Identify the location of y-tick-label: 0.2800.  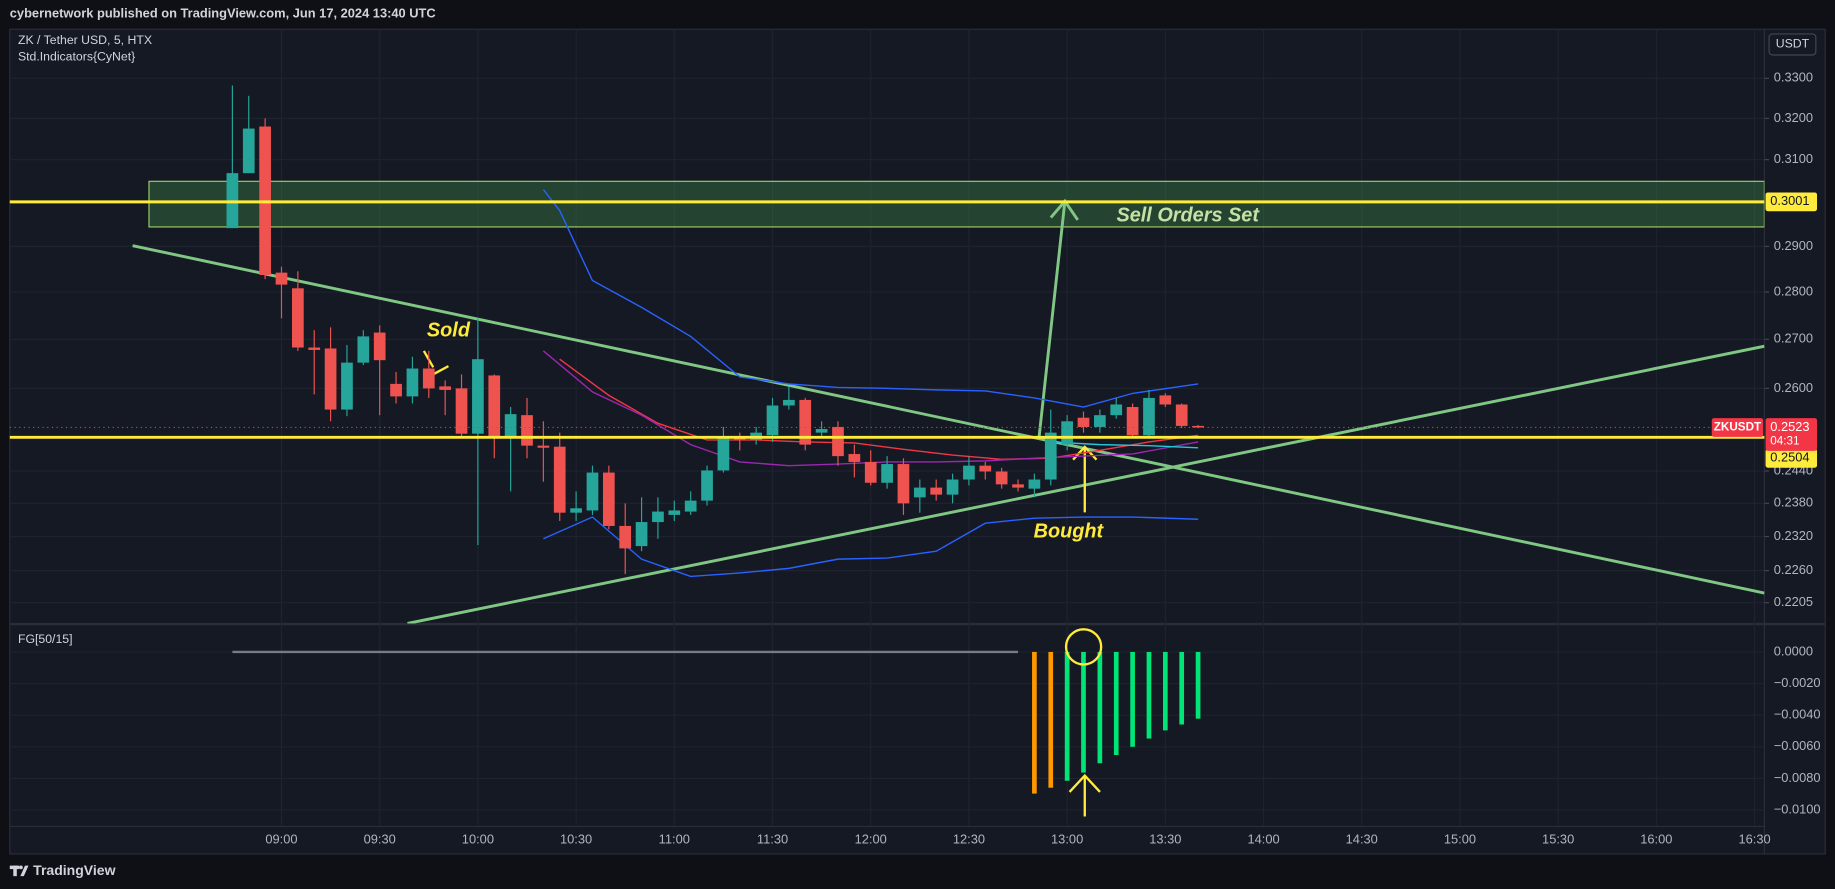
(1793, 290).